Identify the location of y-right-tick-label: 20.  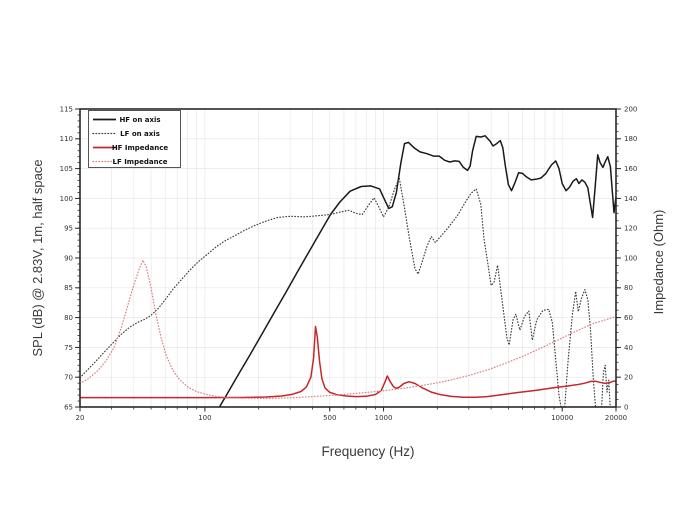
(628, 378).